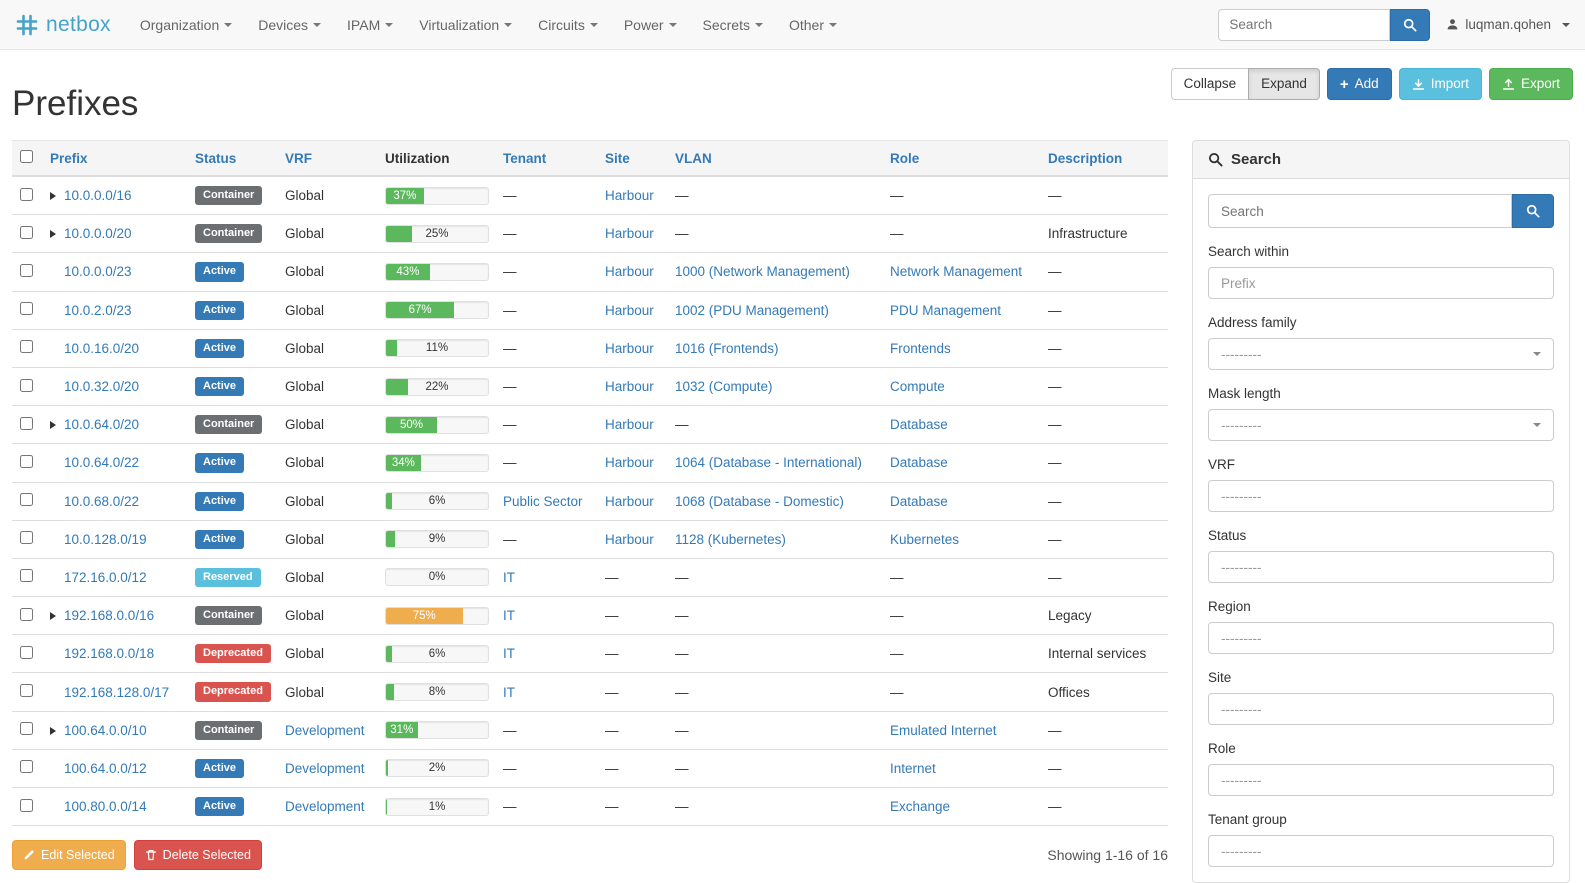 This screenshot has width=1585, height=883. Describe the element at coordinates (26, 156) in the screenshot. I see `select-all-checkbox` at that location.